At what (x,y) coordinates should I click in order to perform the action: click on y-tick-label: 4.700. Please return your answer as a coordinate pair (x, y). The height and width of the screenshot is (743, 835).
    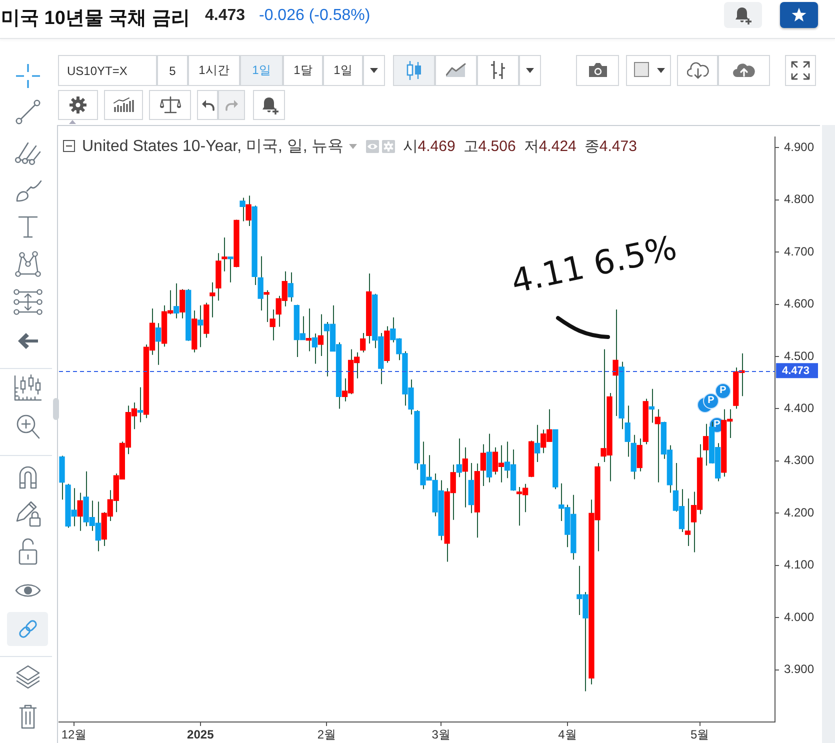
    Looking at the image, I should click on (799, 251).